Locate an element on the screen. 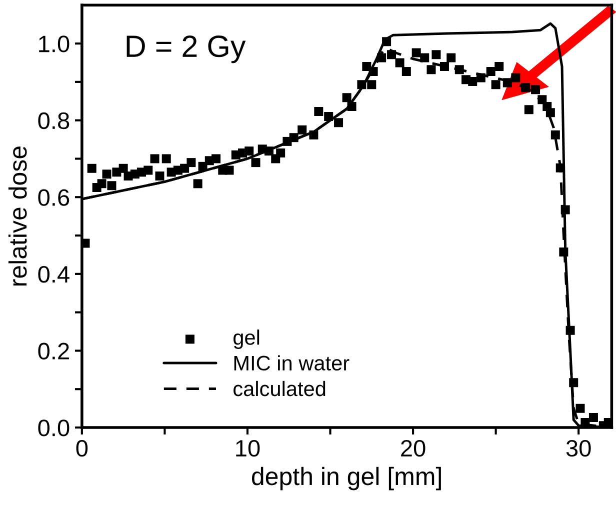  x-tick-label: 20 is located at coordinates (413, 448).